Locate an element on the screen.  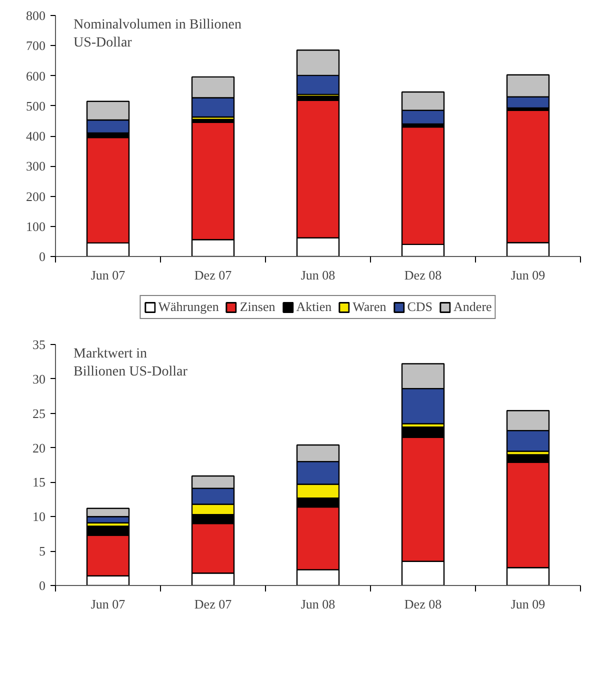
y-tick-label: 700 is located at coordinates (36, 46).